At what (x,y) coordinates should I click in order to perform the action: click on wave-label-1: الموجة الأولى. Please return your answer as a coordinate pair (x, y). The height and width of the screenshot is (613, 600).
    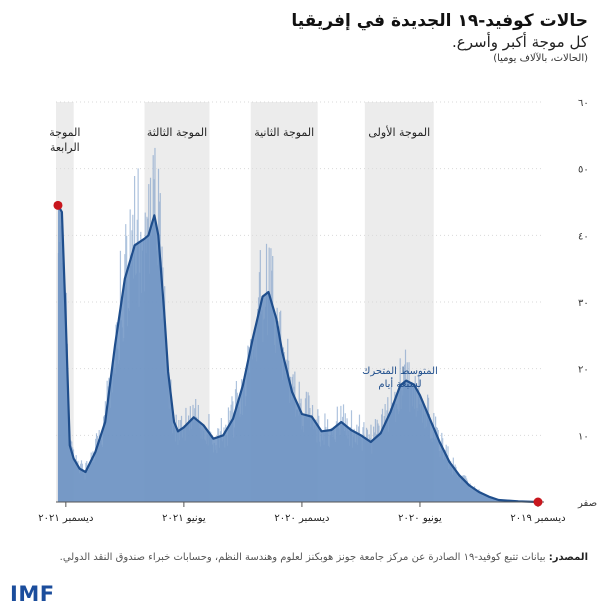
    Looking at the image, I should click on (399, 132).